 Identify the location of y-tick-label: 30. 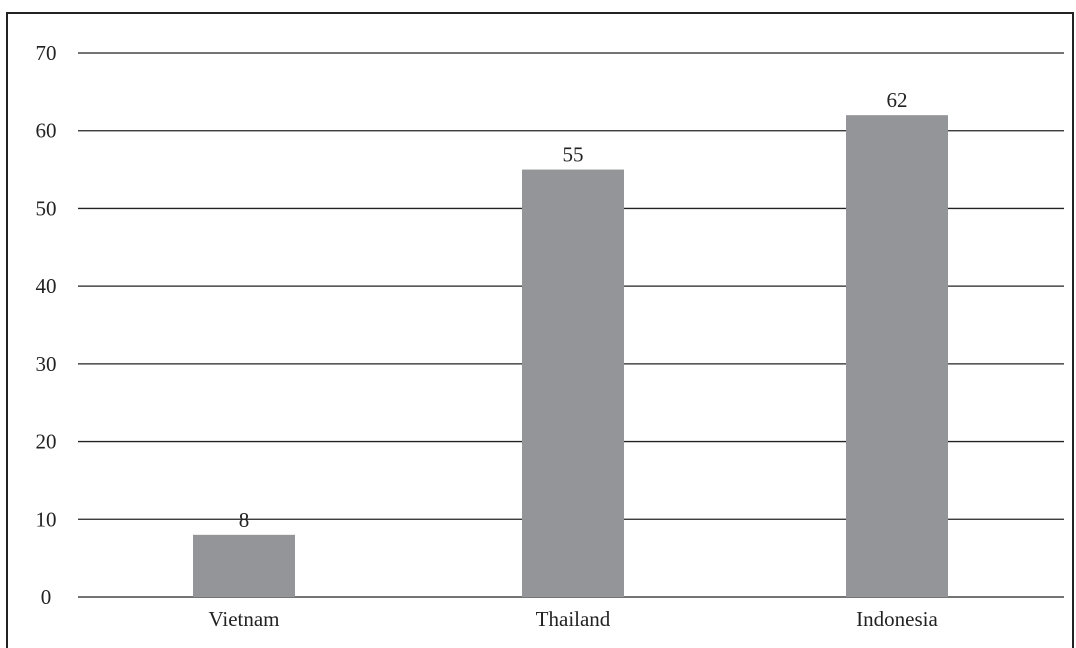
(46, 364).